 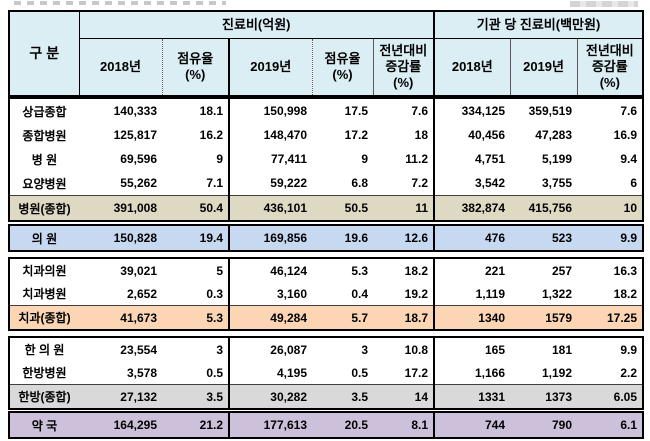 I want to click on cell: 7.2, so click(x=404, y=183).